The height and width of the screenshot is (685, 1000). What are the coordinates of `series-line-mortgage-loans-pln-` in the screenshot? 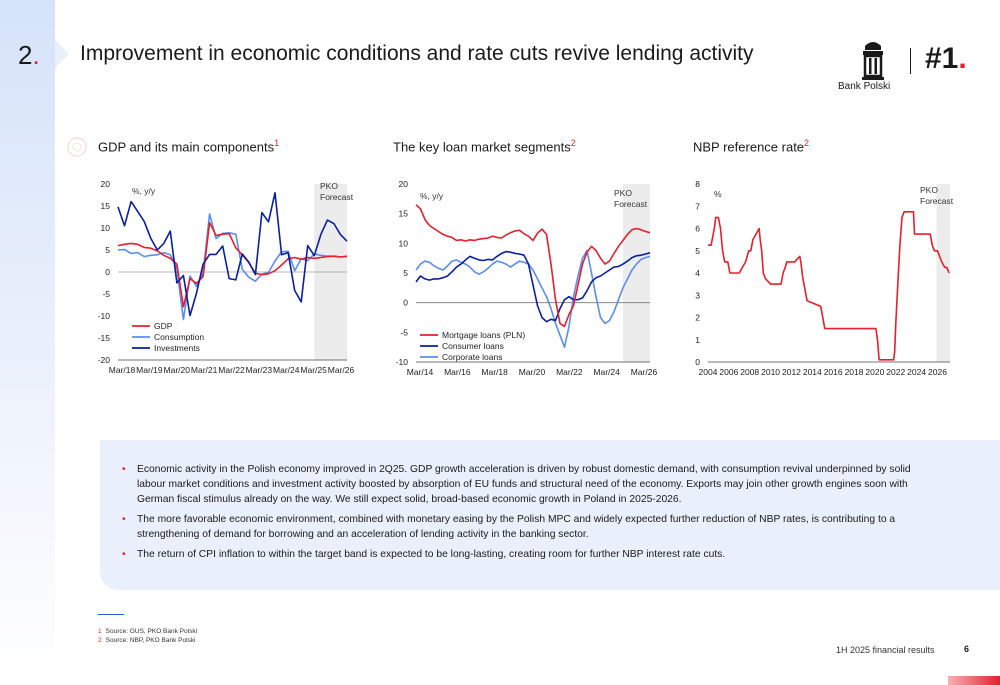 It's located at (533, 266).